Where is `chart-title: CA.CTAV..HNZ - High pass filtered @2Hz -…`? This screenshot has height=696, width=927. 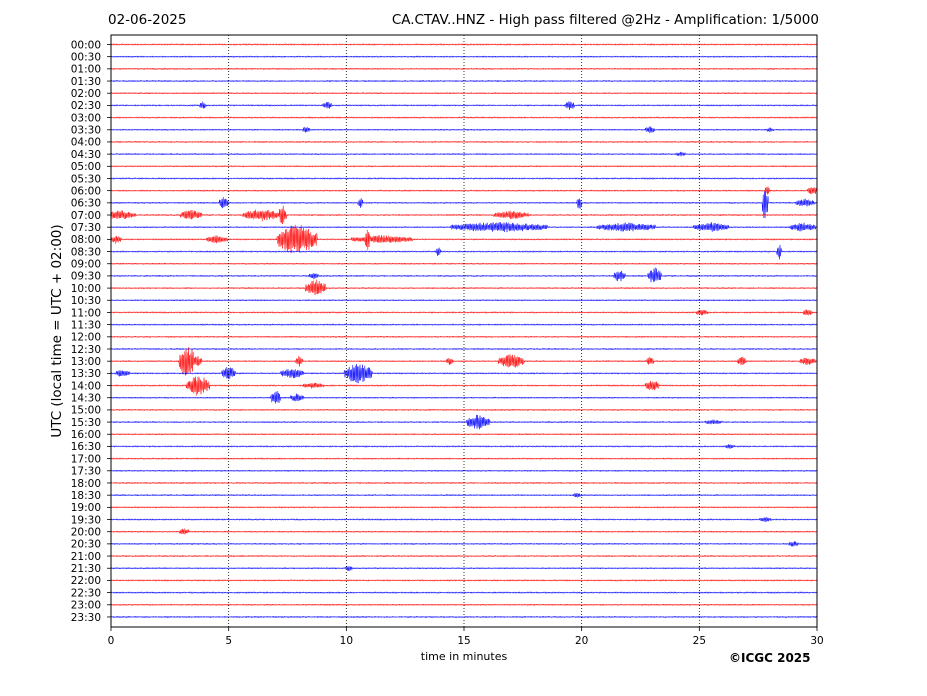
chart-title: CA.CTAV..HNZ - High pass filtered @2Hz -… is located at coordinates (605, 20).